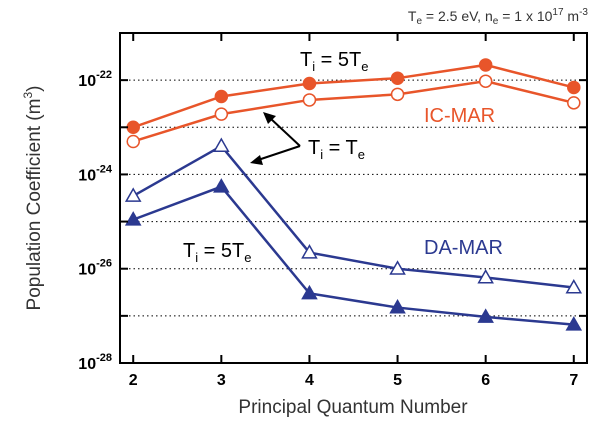 The width and height of the screenshot is (603, 425). What do you see at coordinates (33, 198) in the screenshot?
I see `y-axis-label: Population Coefficient (m3)` at bounding box center [33, 198].